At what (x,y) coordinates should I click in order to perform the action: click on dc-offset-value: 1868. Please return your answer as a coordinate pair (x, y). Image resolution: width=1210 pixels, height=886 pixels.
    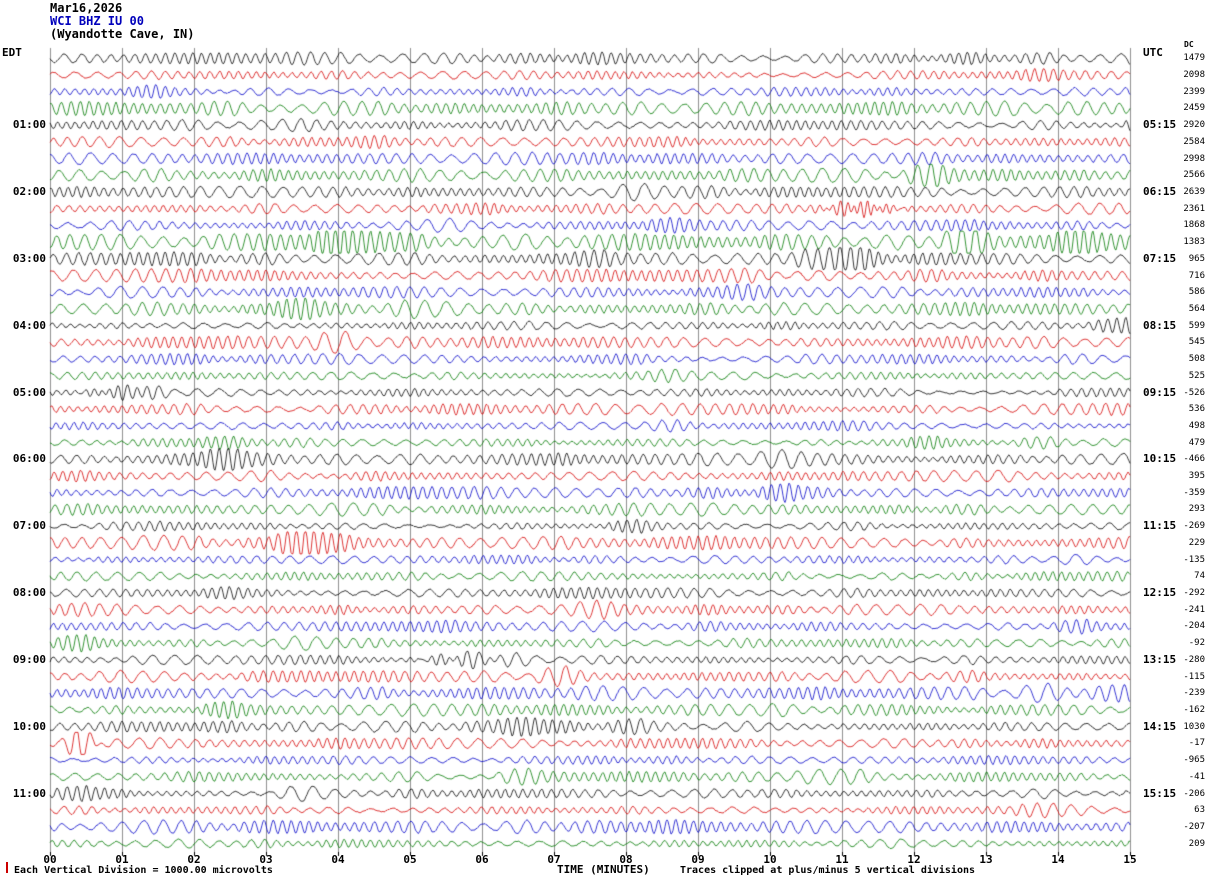
    Looking at the image, I should click on (1194, 225).